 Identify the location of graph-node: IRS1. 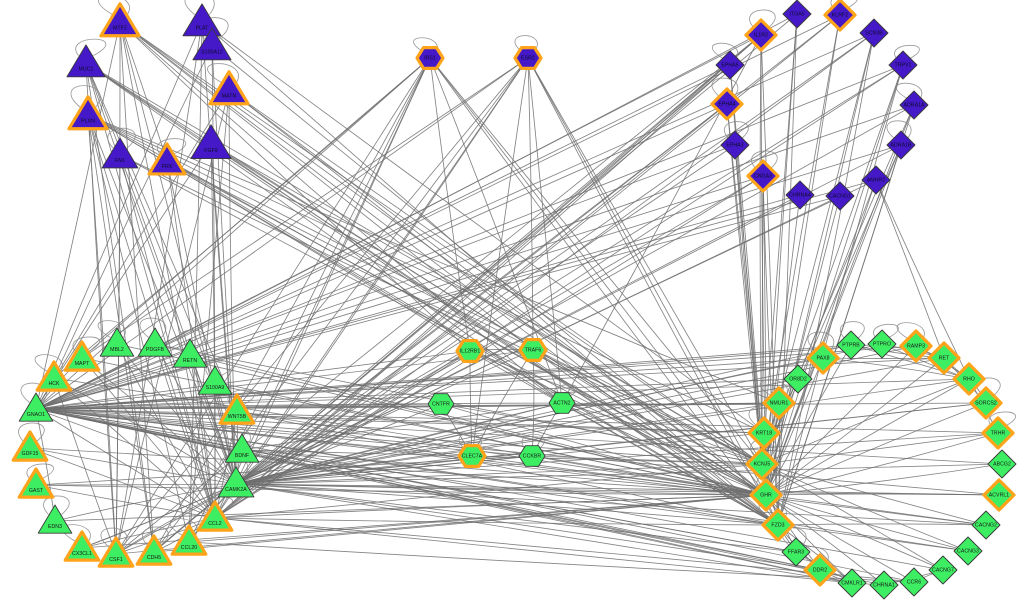
(430, 58).